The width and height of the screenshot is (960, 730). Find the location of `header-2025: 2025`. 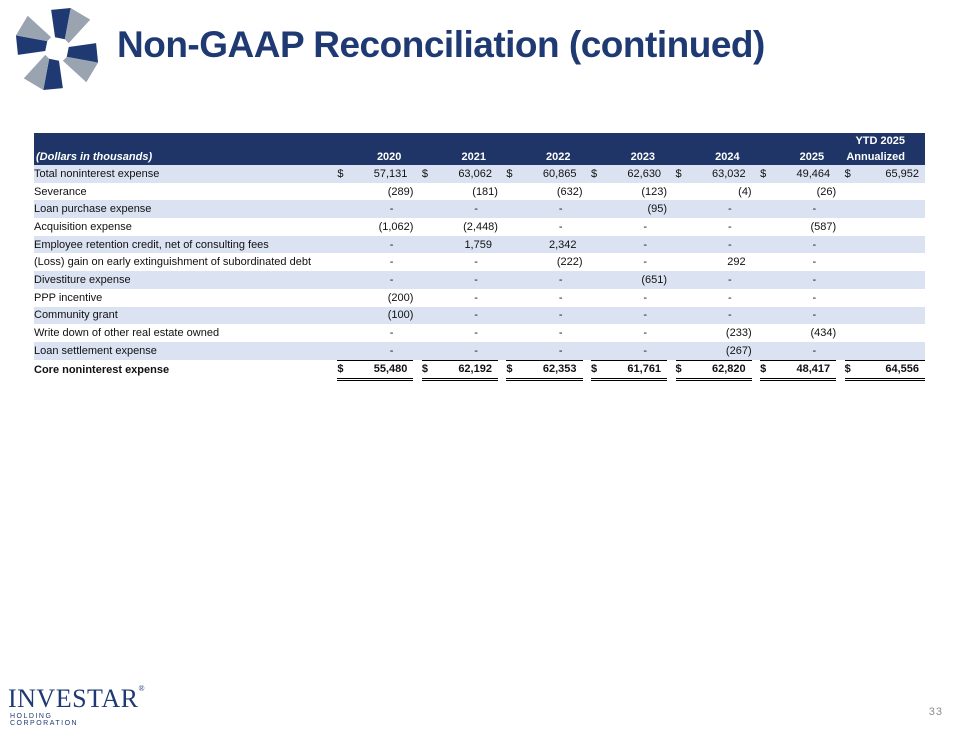

header-2025: 2025 is located at coordinates (794, 156).